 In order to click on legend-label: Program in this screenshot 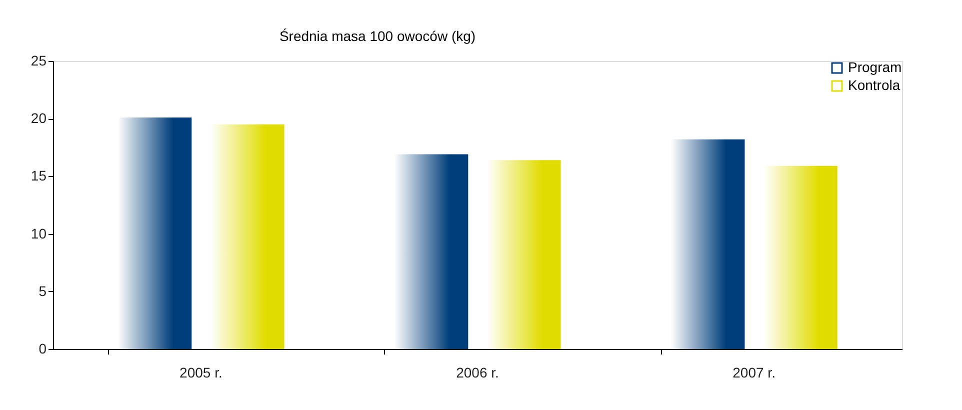, I will do `click(875, 67)`.